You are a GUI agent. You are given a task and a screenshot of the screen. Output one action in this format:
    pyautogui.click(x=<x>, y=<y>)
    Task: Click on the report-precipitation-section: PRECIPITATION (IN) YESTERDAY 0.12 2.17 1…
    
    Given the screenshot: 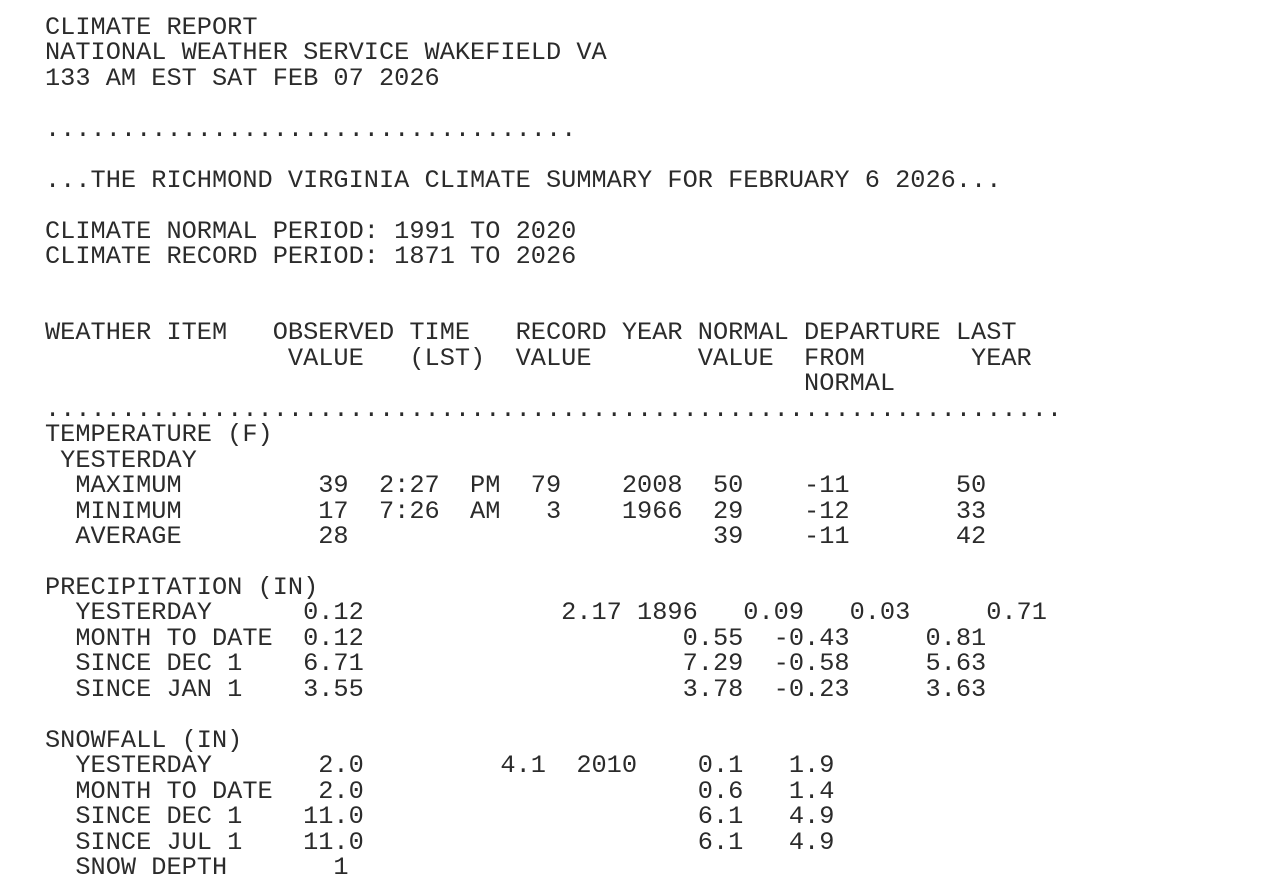 What is the action you would take?
    pyautogui.click(x=546, y=638)
    